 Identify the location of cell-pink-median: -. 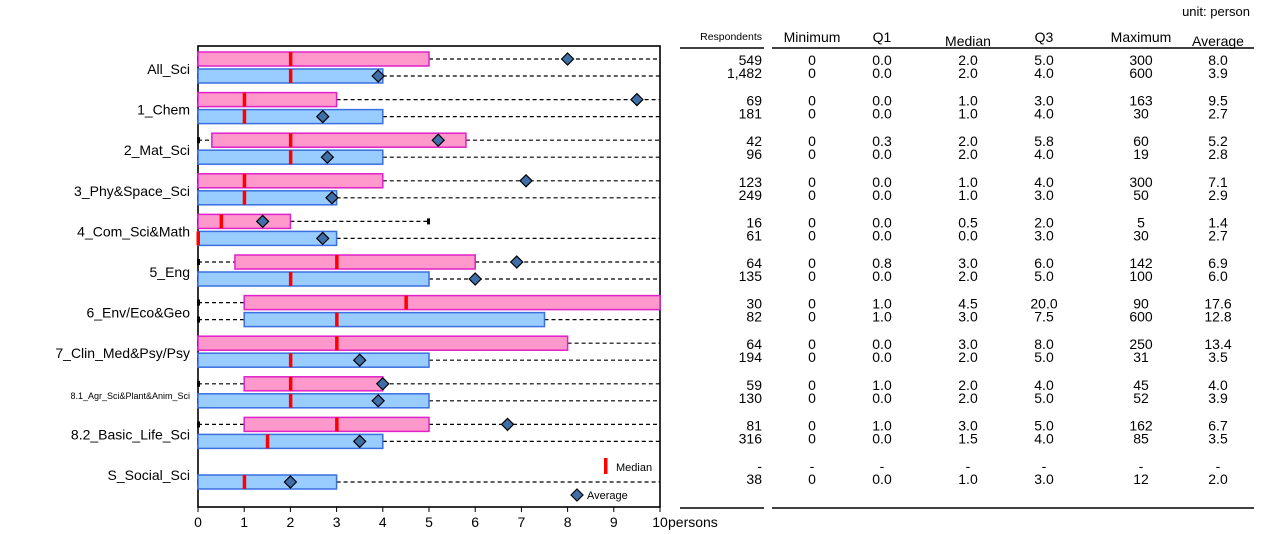
(968, 466).